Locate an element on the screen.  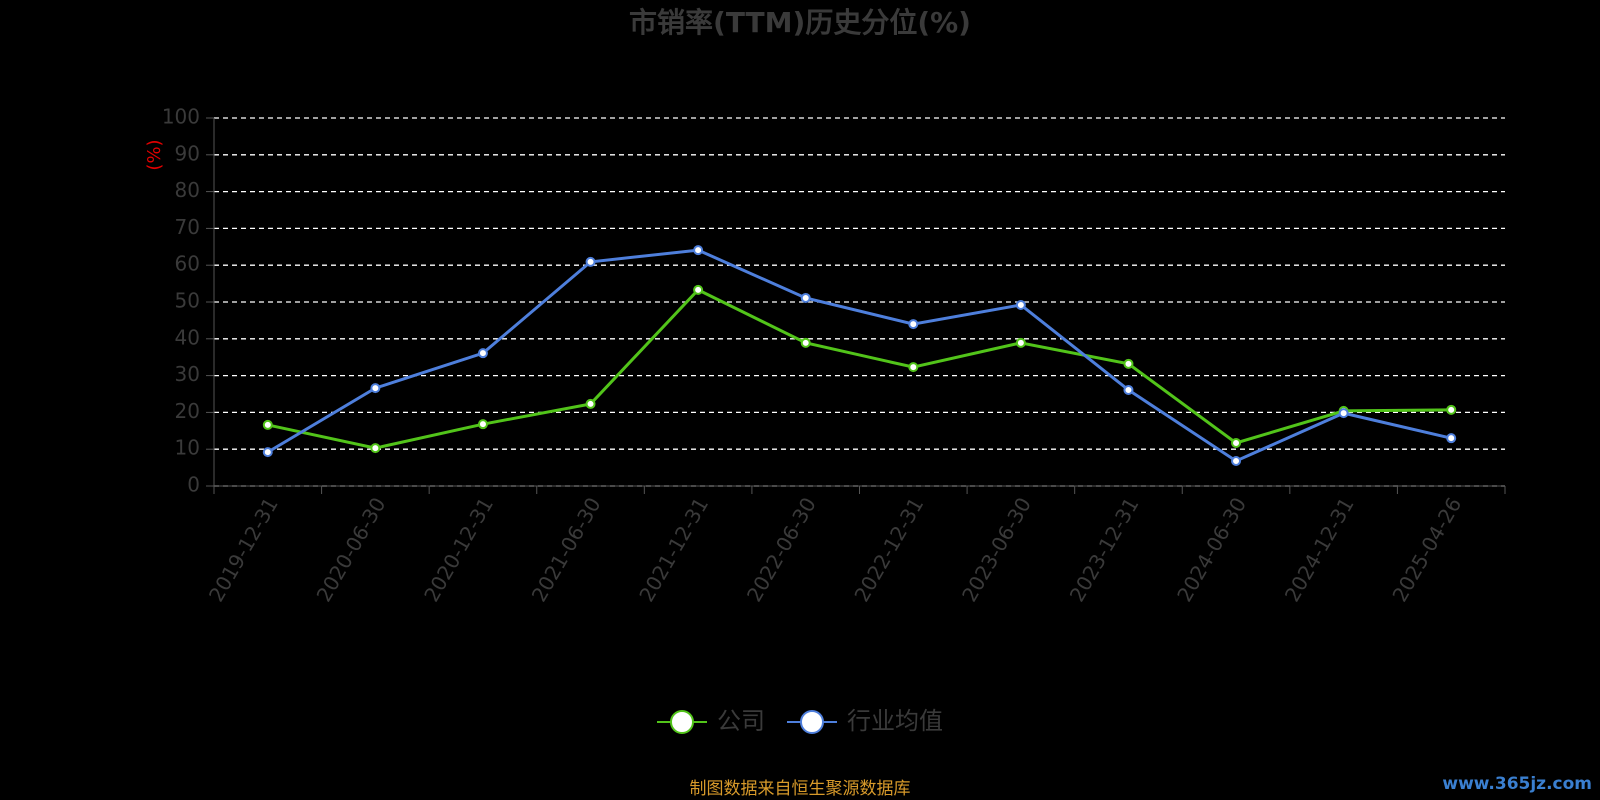
y-tick-label: 40 is located at coordinates (187, 337).